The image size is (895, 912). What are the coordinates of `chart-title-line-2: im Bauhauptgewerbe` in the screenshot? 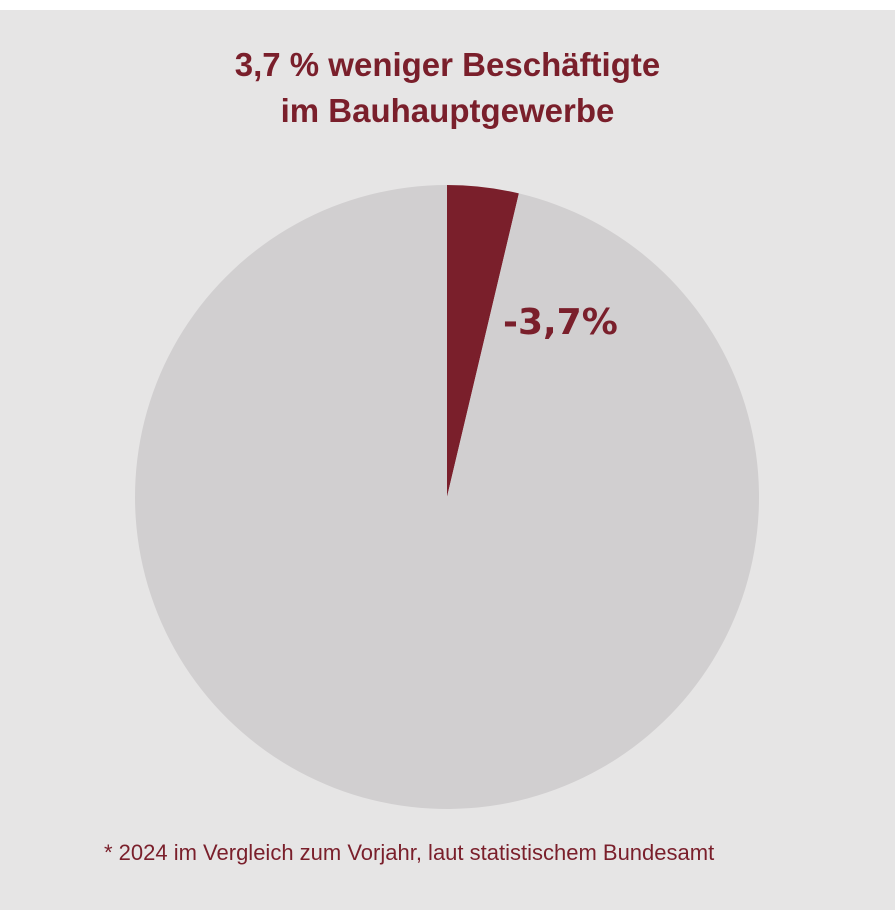 It's located at (447, 110).